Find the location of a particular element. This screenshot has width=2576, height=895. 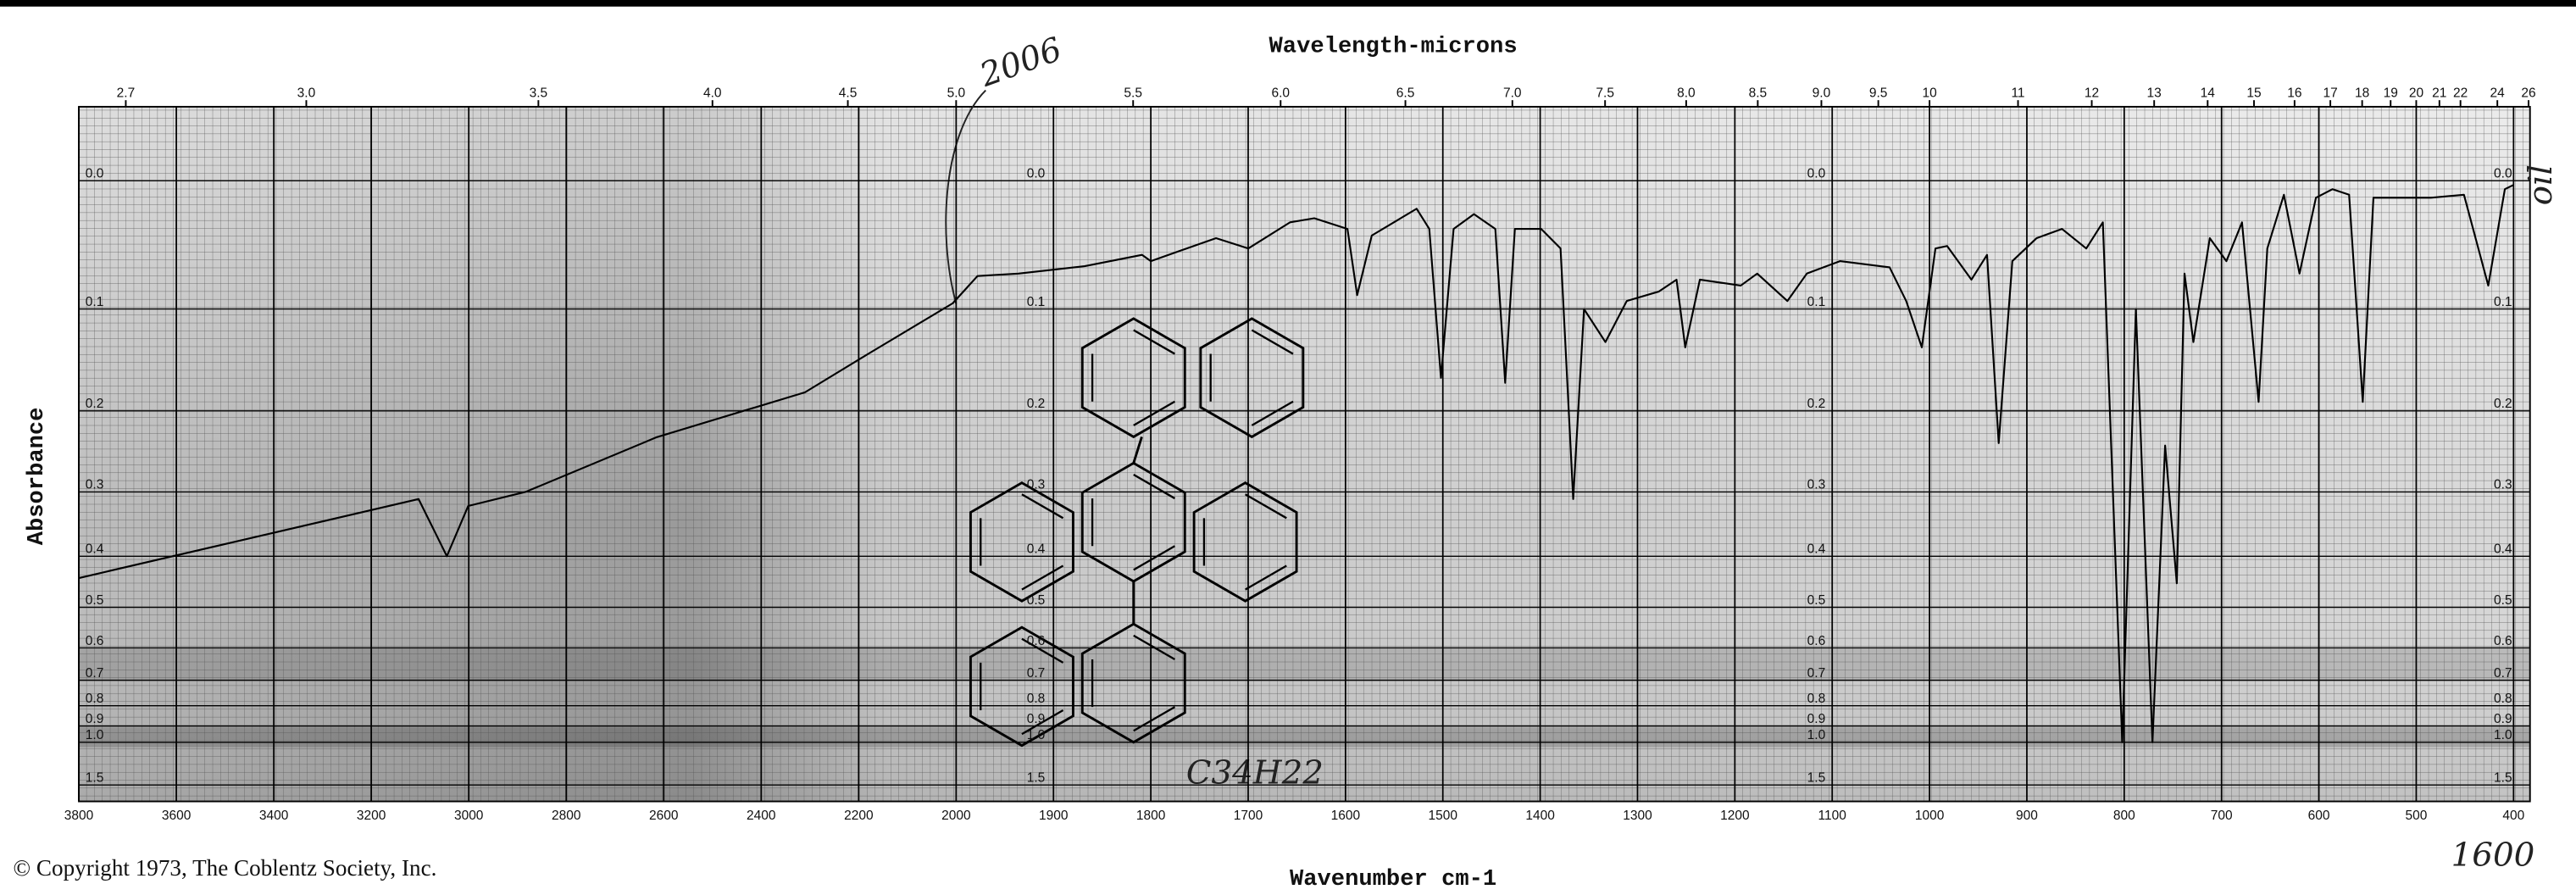

x2-tick-label: 4.5 is located at coordinates (848, 94).